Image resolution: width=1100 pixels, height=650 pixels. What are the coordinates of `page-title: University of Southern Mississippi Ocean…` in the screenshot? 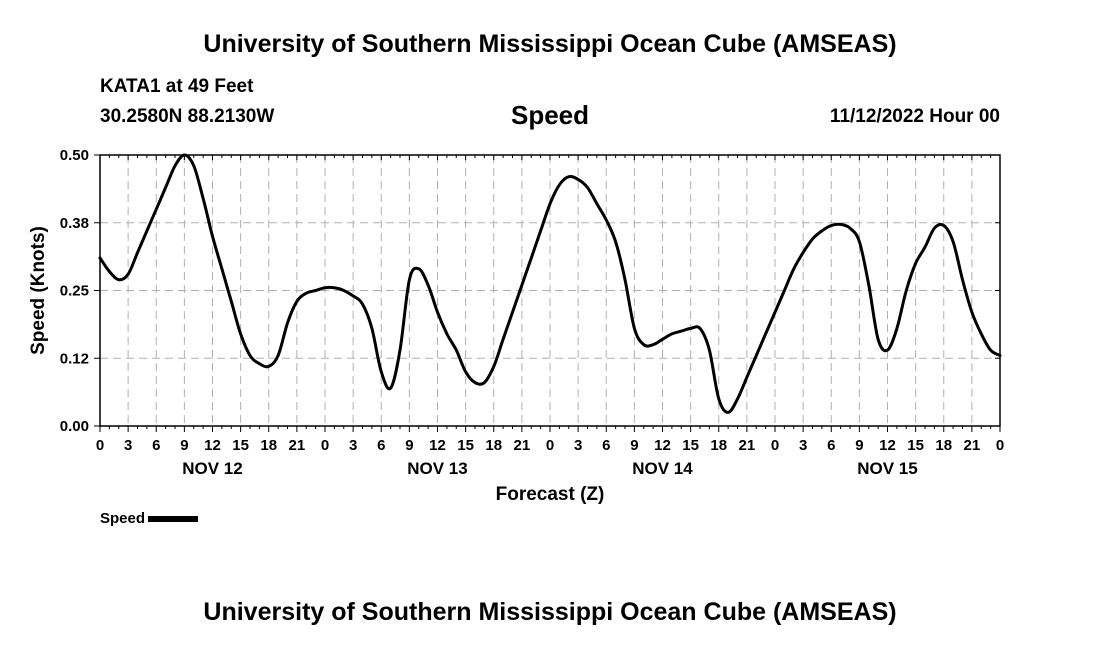 It's located at (550, 44).